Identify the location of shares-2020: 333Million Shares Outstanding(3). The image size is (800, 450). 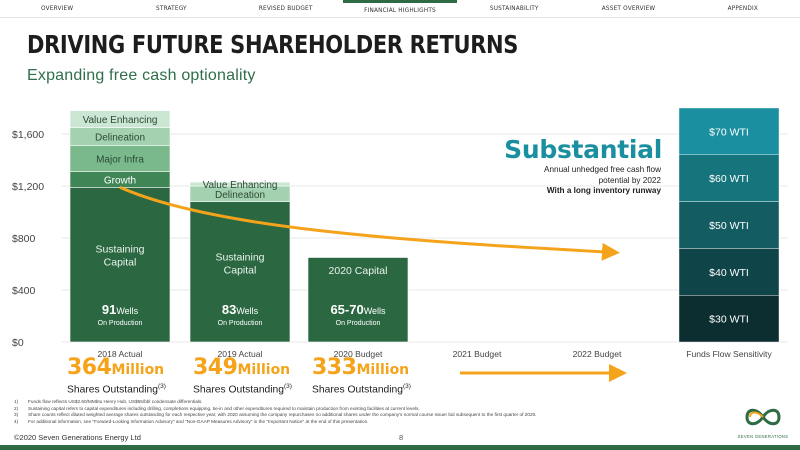
(361, 375).